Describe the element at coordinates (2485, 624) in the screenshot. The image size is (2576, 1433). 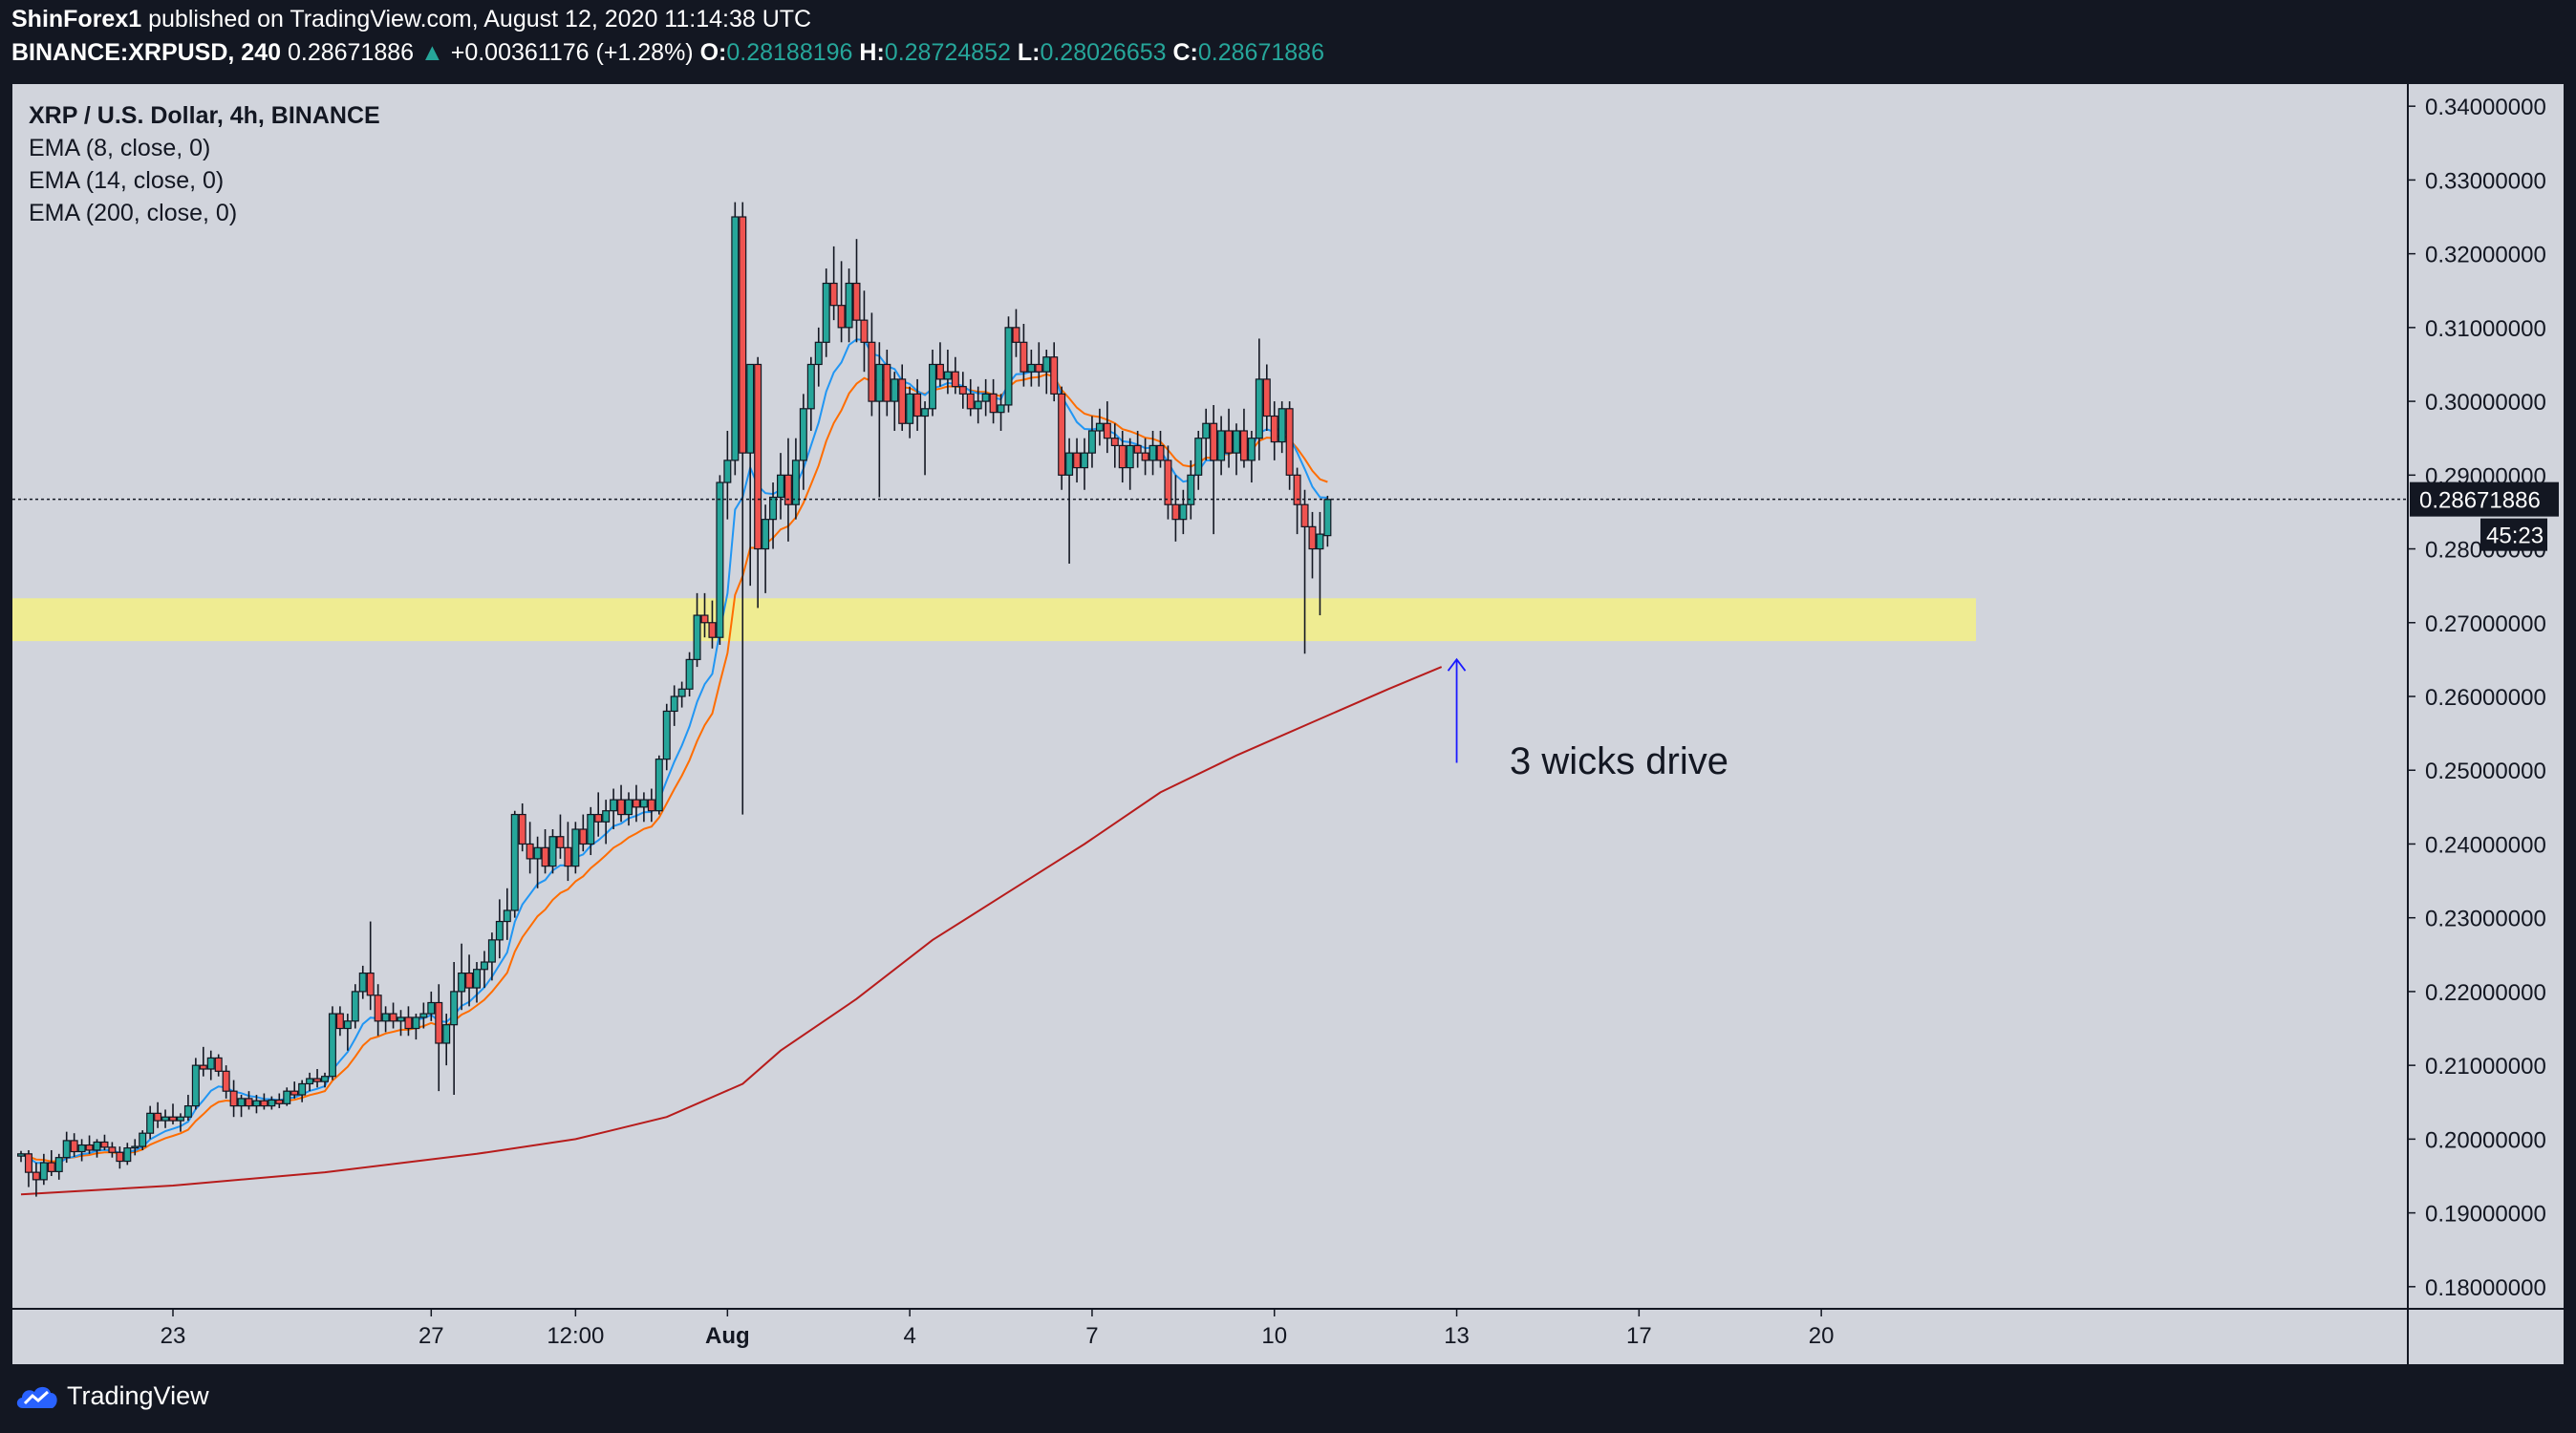
I see `y-tick-label: 0.27000000` at that location.